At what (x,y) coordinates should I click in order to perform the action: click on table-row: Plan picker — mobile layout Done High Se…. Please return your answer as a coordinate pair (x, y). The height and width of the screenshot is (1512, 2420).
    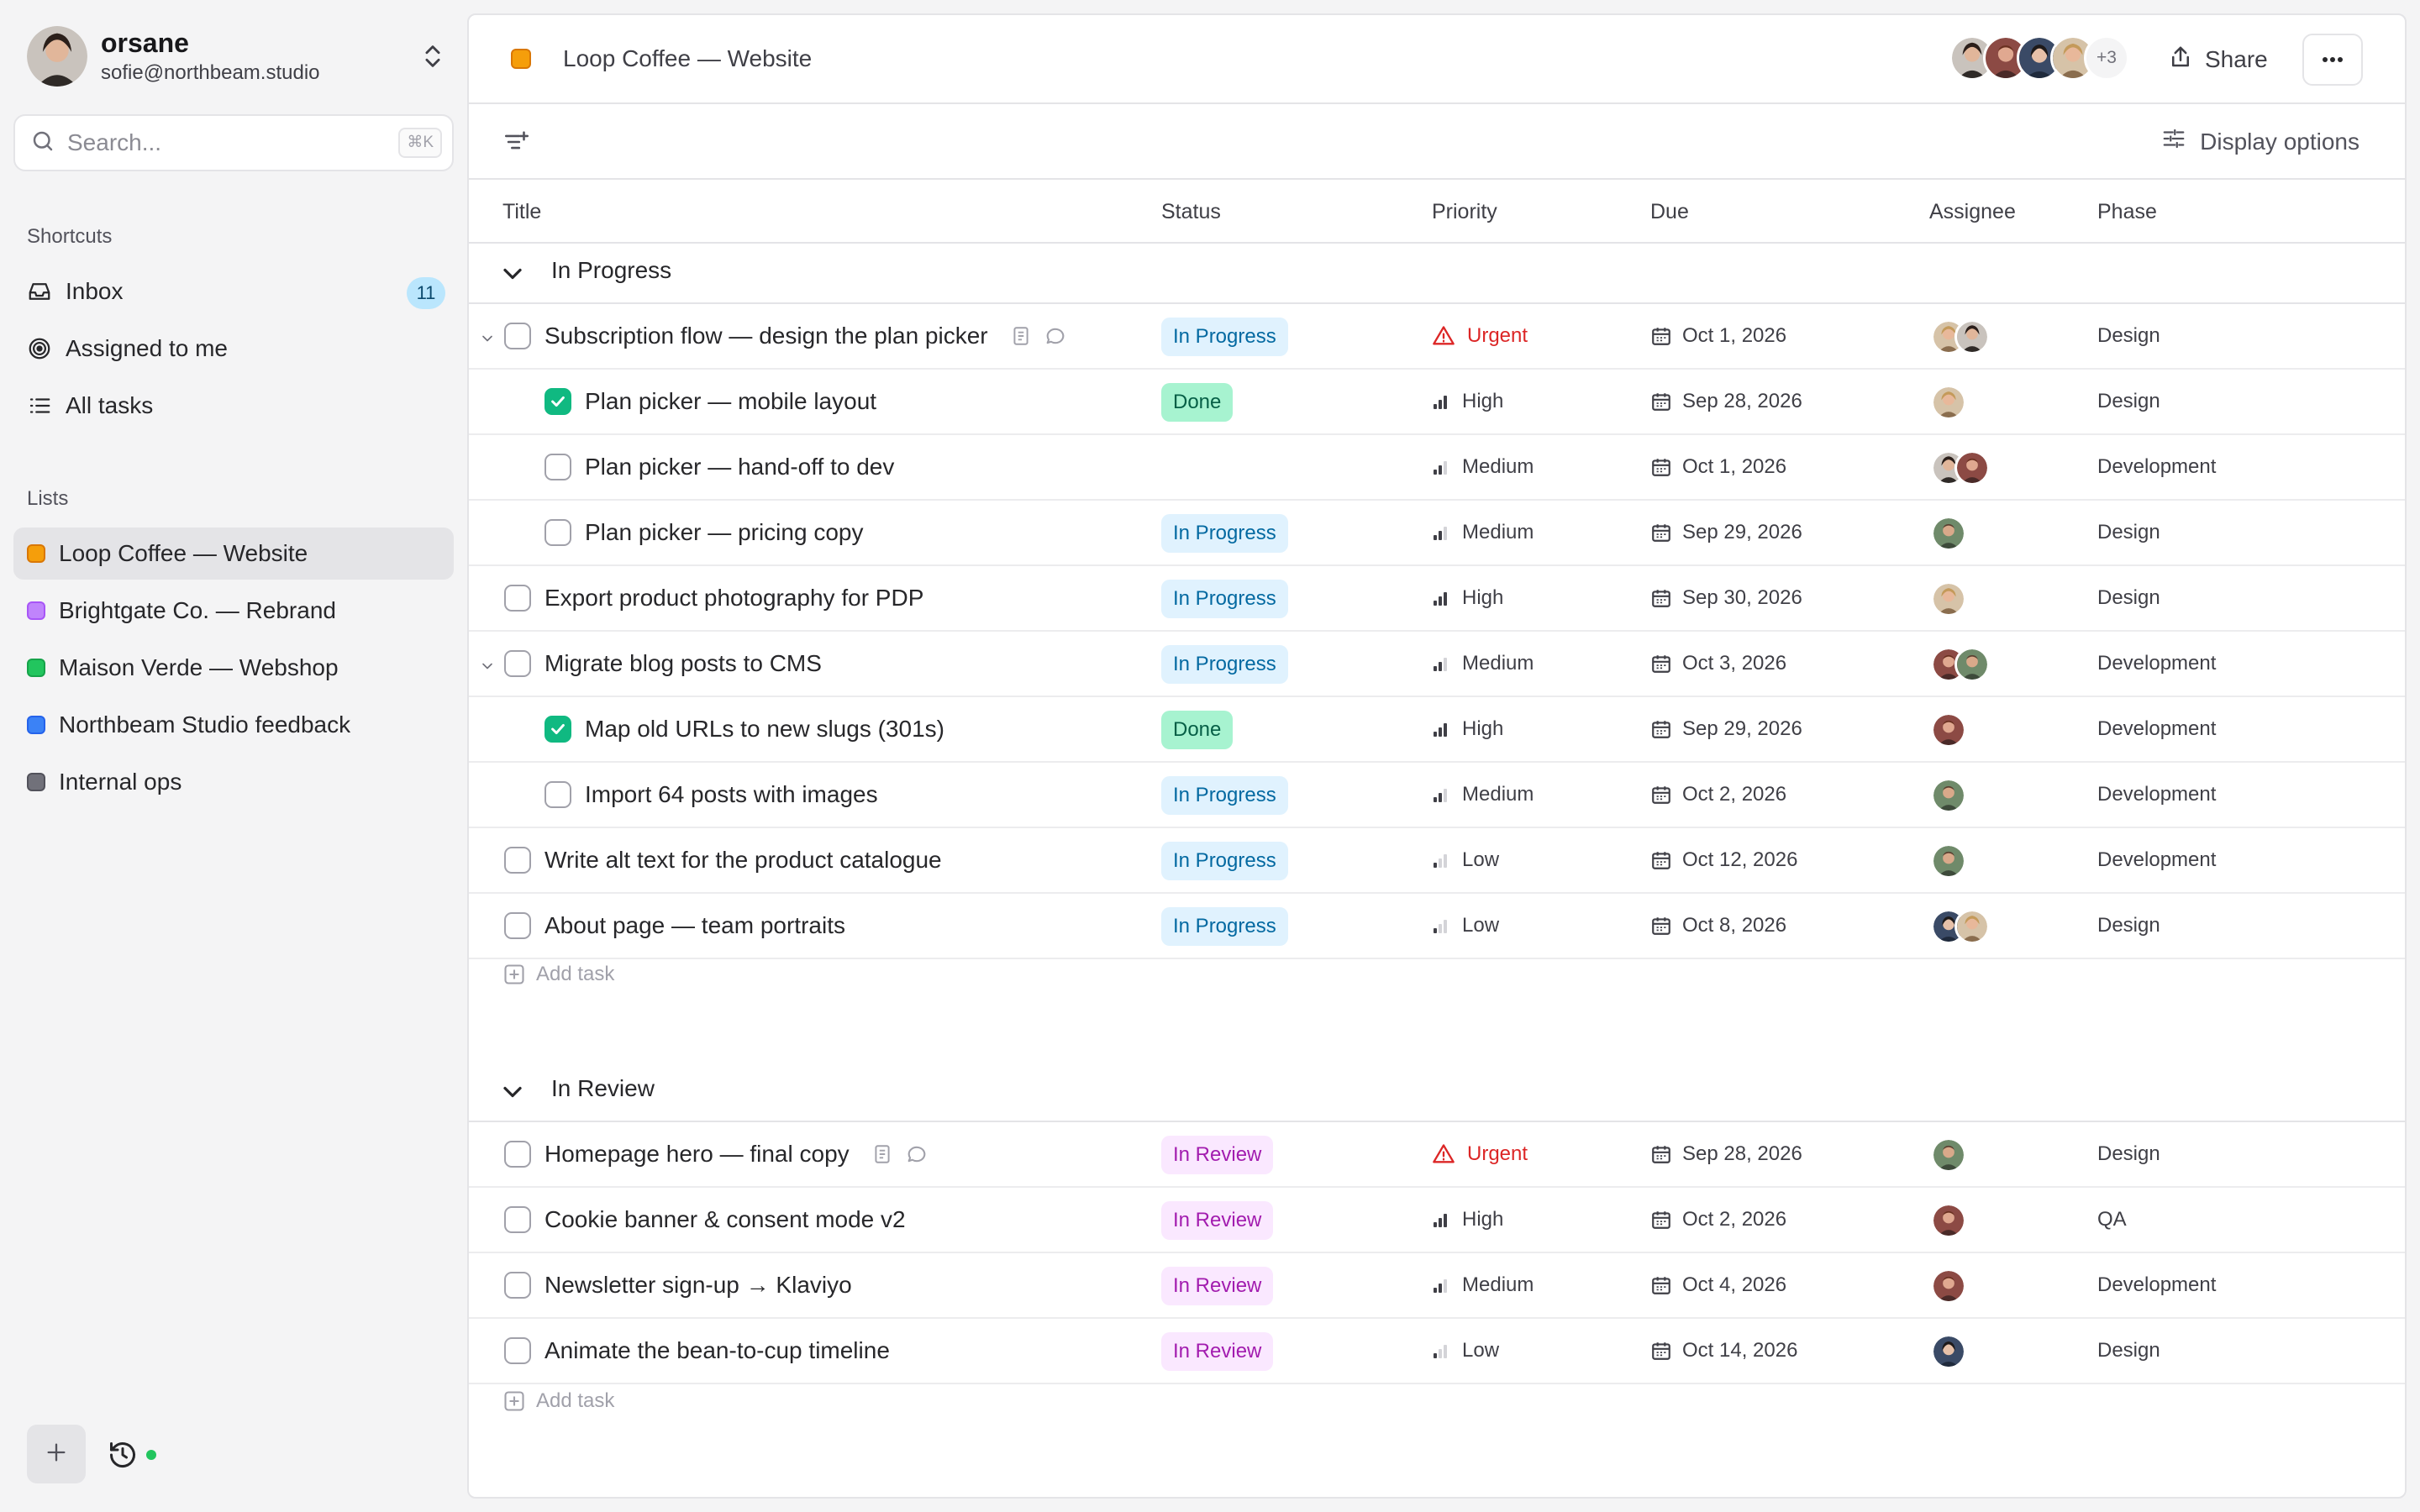
    Looking at the image, I should click on (1437, 402).